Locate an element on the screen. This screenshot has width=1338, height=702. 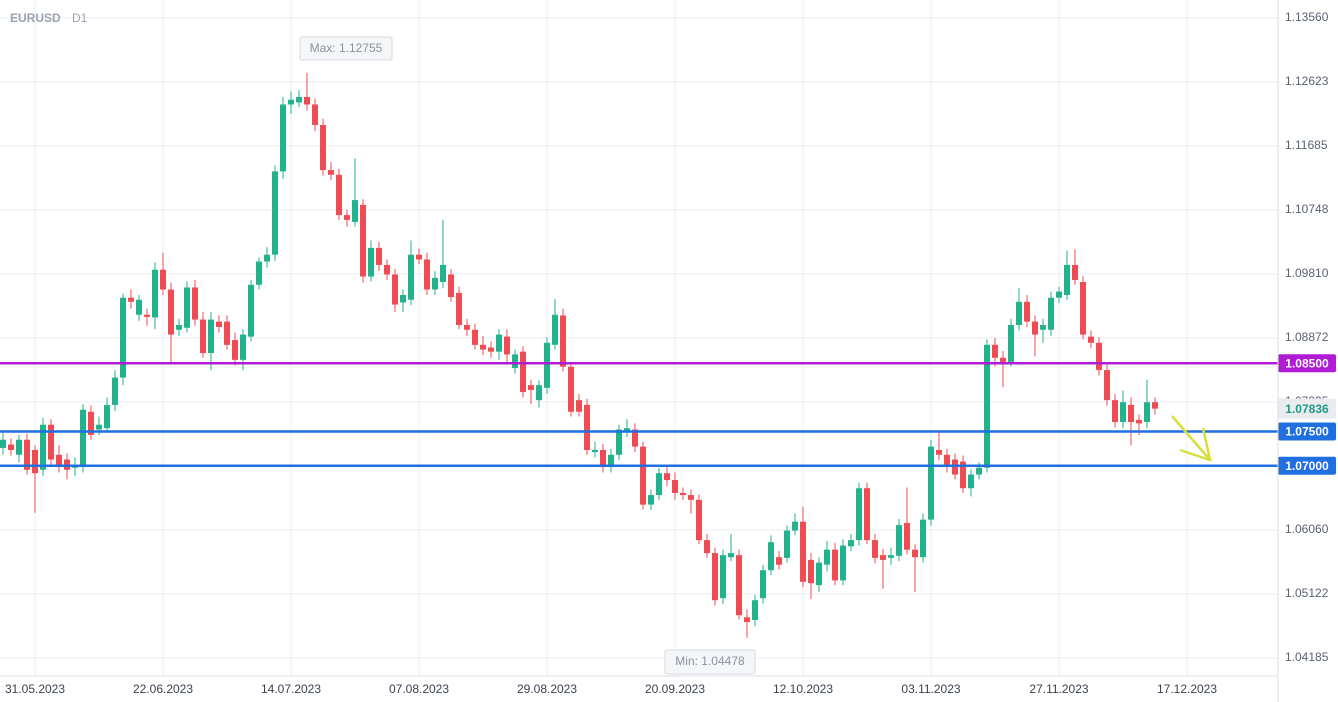
max-box is located at coordinates (346, 48).